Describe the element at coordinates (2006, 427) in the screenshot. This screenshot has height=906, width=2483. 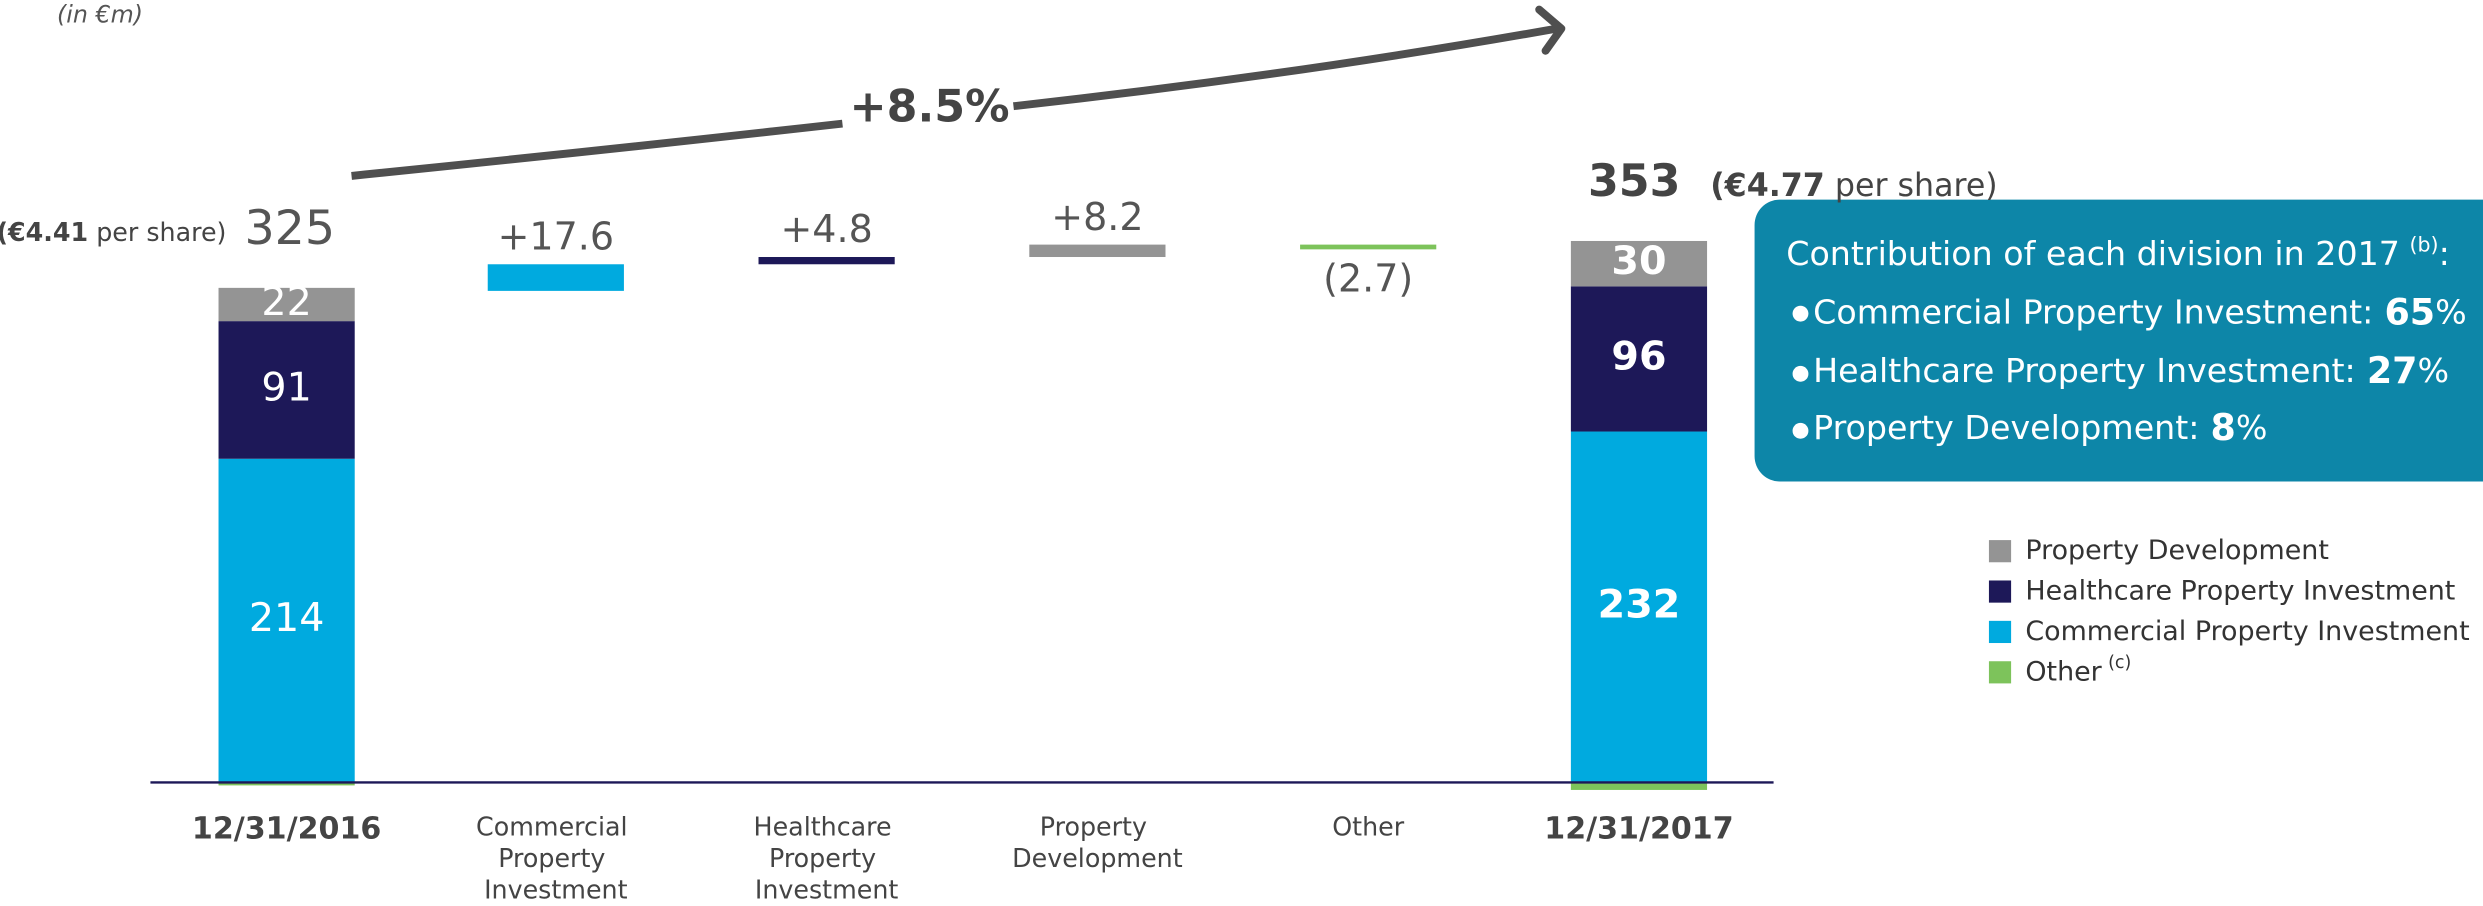
I see `callout-item-label: Property Development:` at that location.